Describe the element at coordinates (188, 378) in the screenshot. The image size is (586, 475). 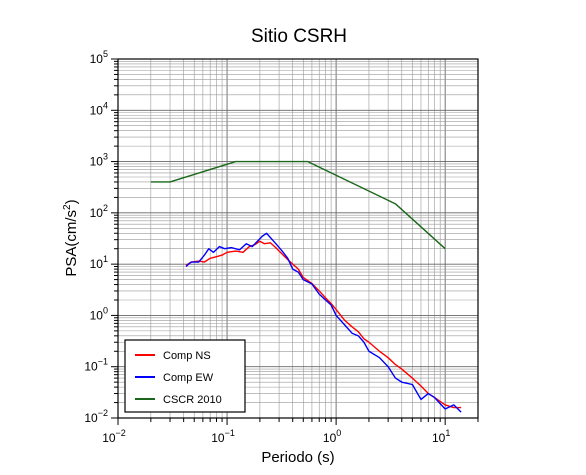
I see `legend-label: Comp EW` at that location.